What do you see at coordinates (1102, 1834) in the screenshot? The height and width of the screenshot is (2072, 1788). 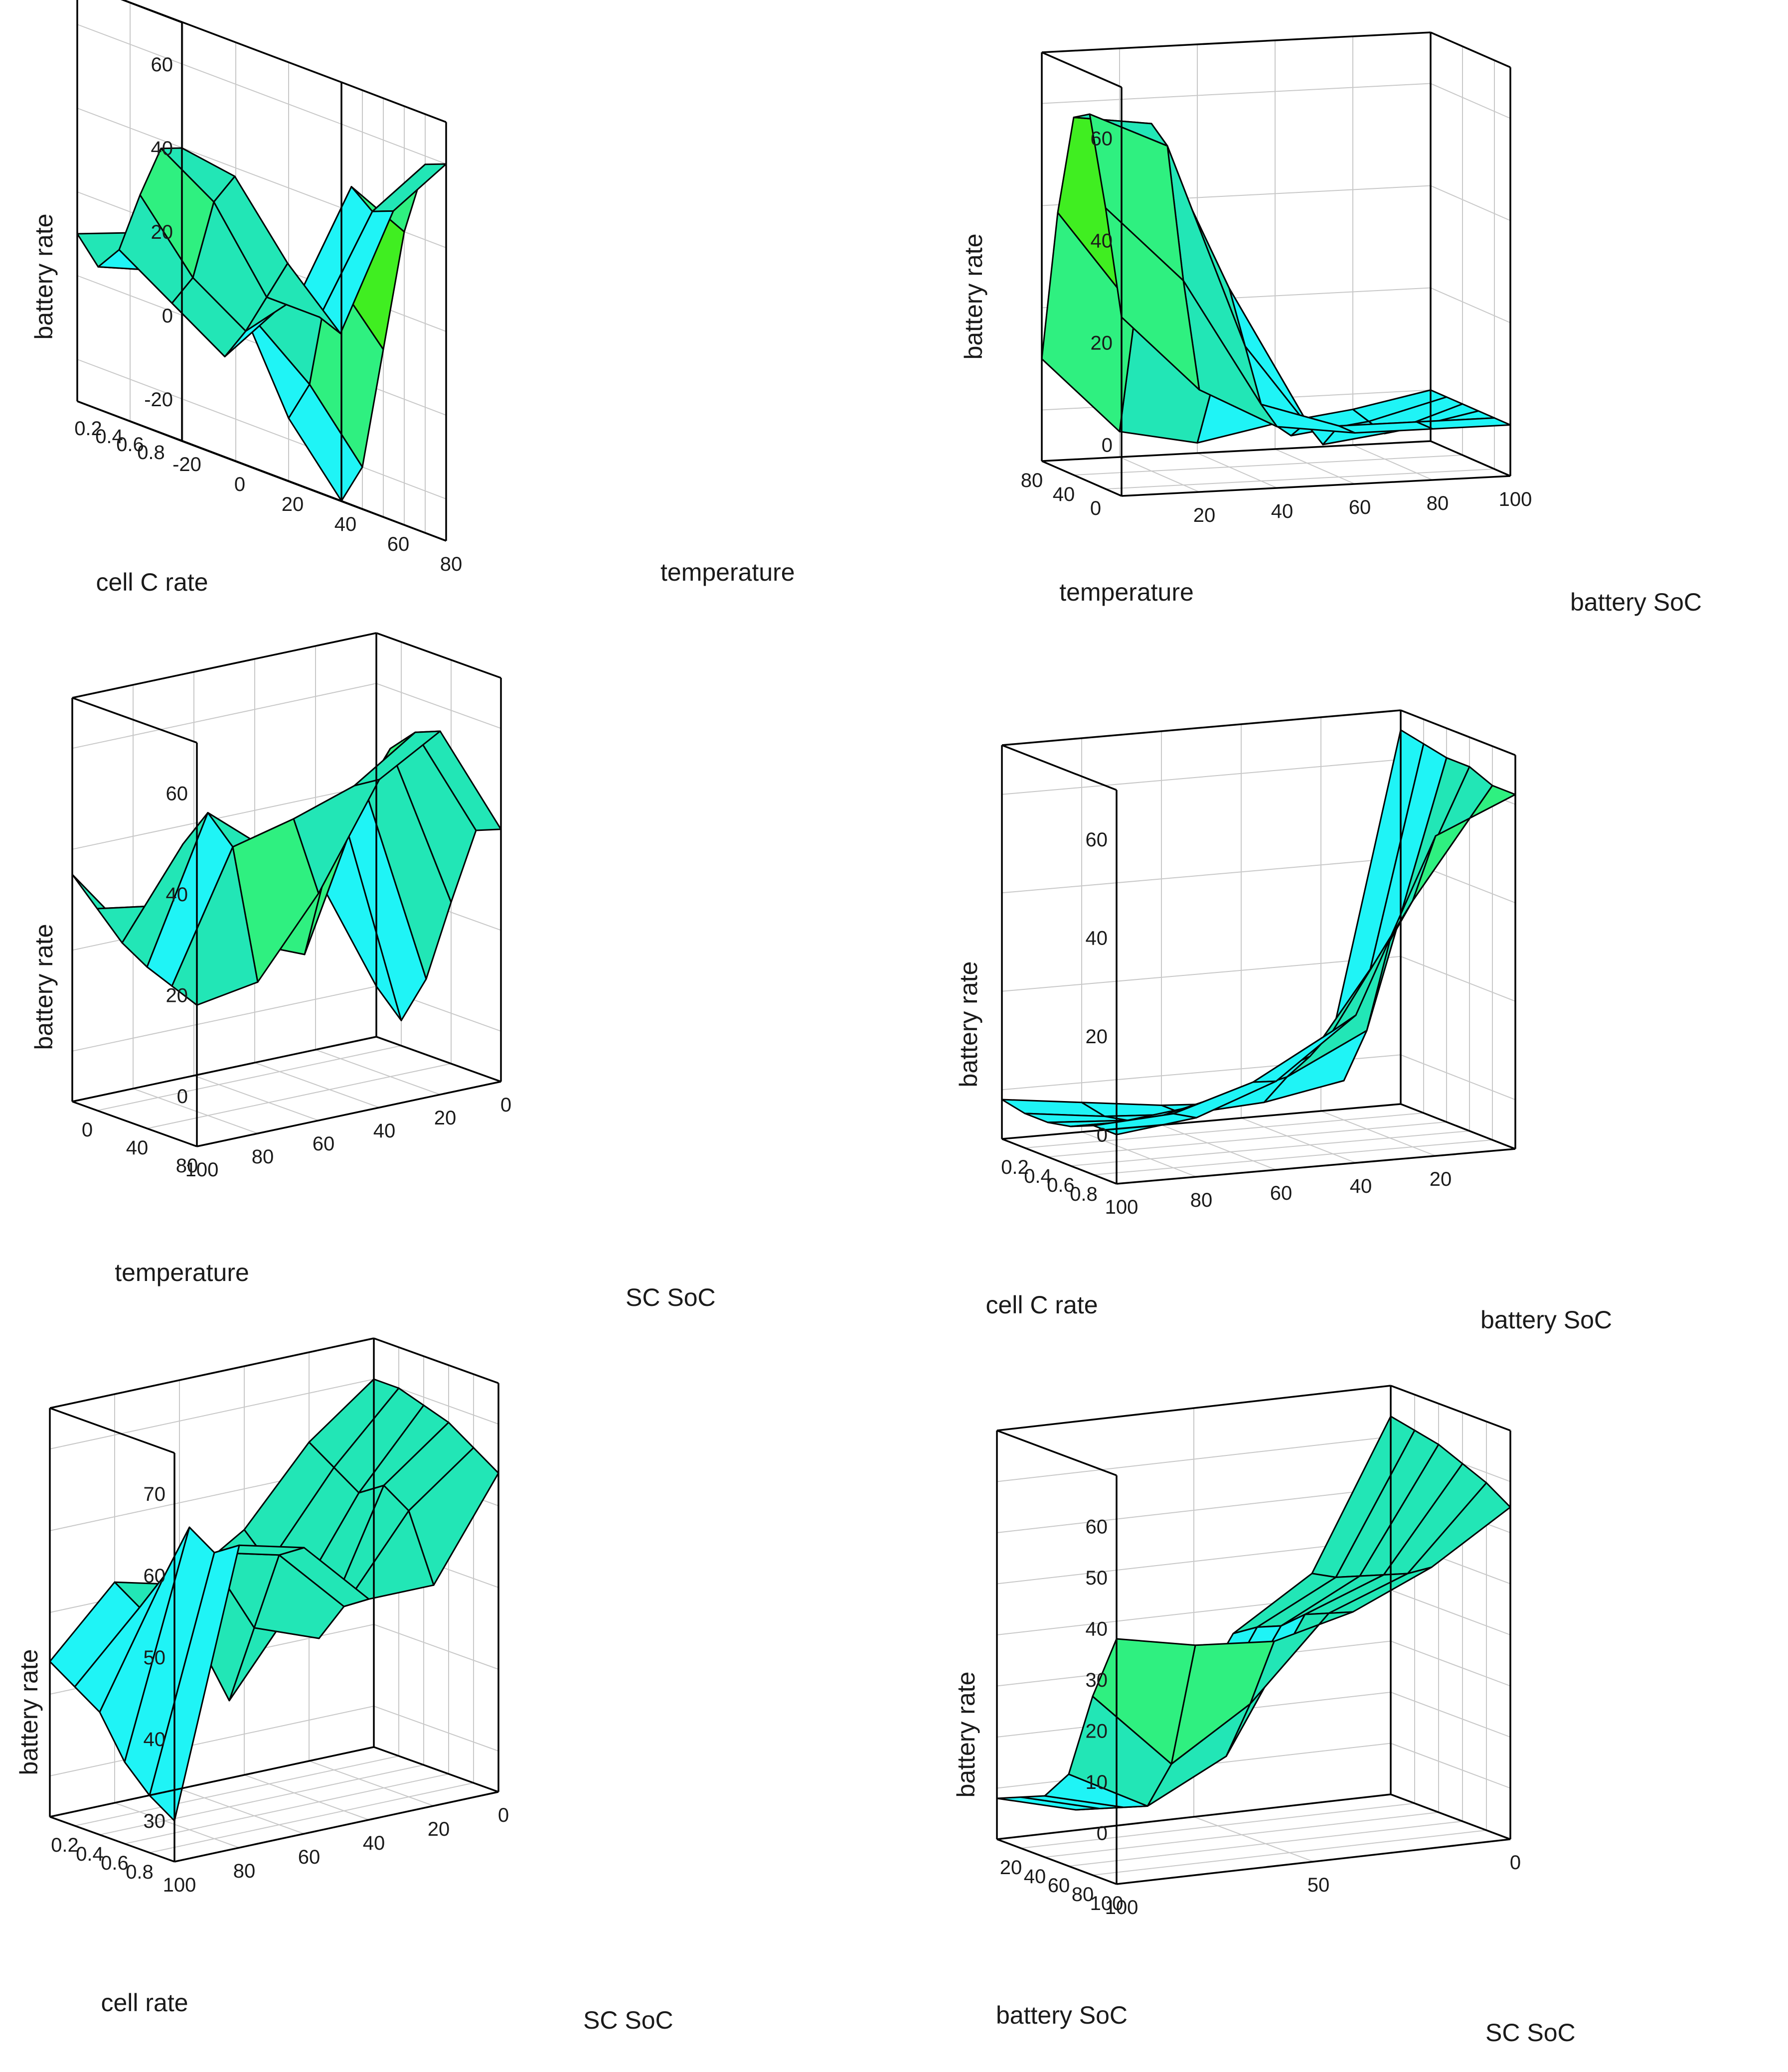 I see `p6-ztick-6: 0` at bounding box center [1102, 1834].